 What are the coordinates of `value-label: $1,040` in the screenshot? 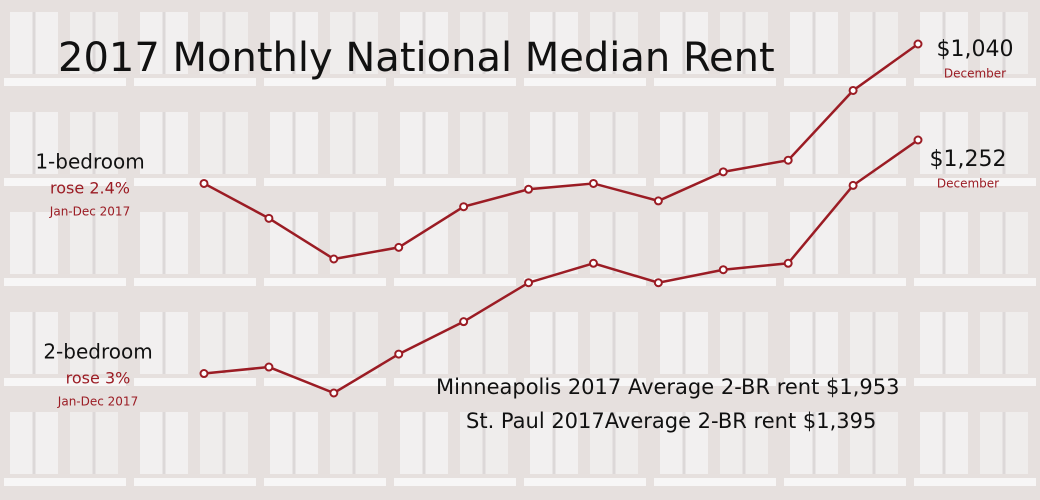 It's located at (975, 49).